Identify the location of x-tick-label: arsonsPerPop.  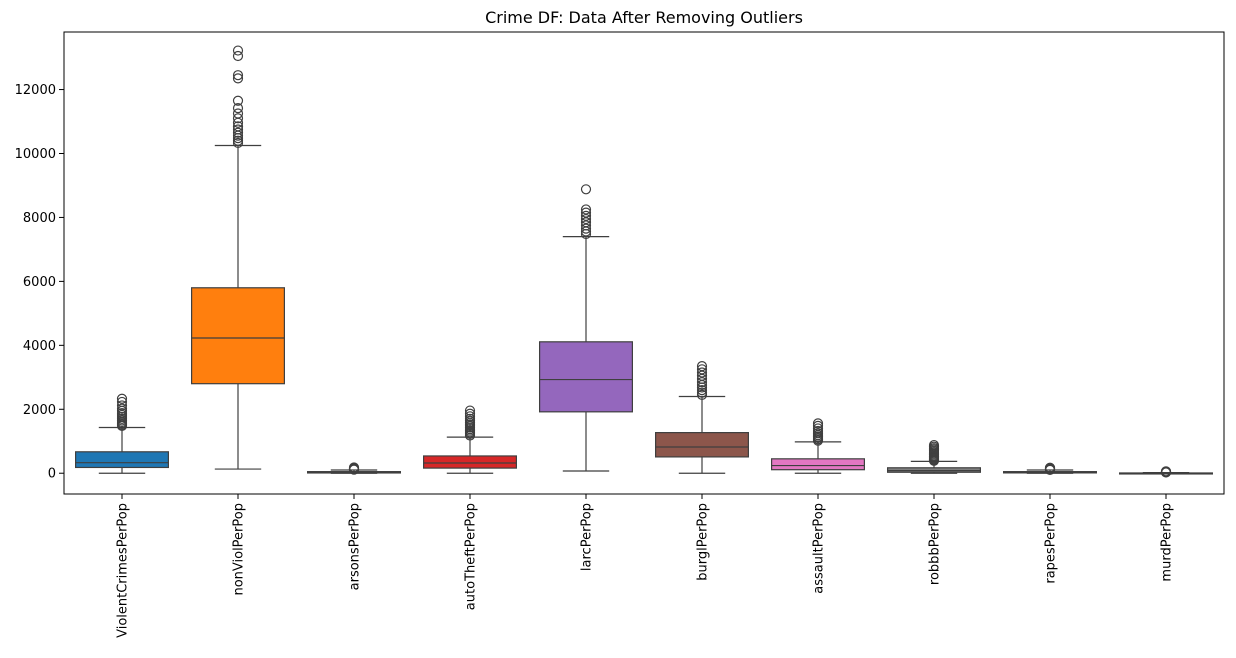
(355, 546).